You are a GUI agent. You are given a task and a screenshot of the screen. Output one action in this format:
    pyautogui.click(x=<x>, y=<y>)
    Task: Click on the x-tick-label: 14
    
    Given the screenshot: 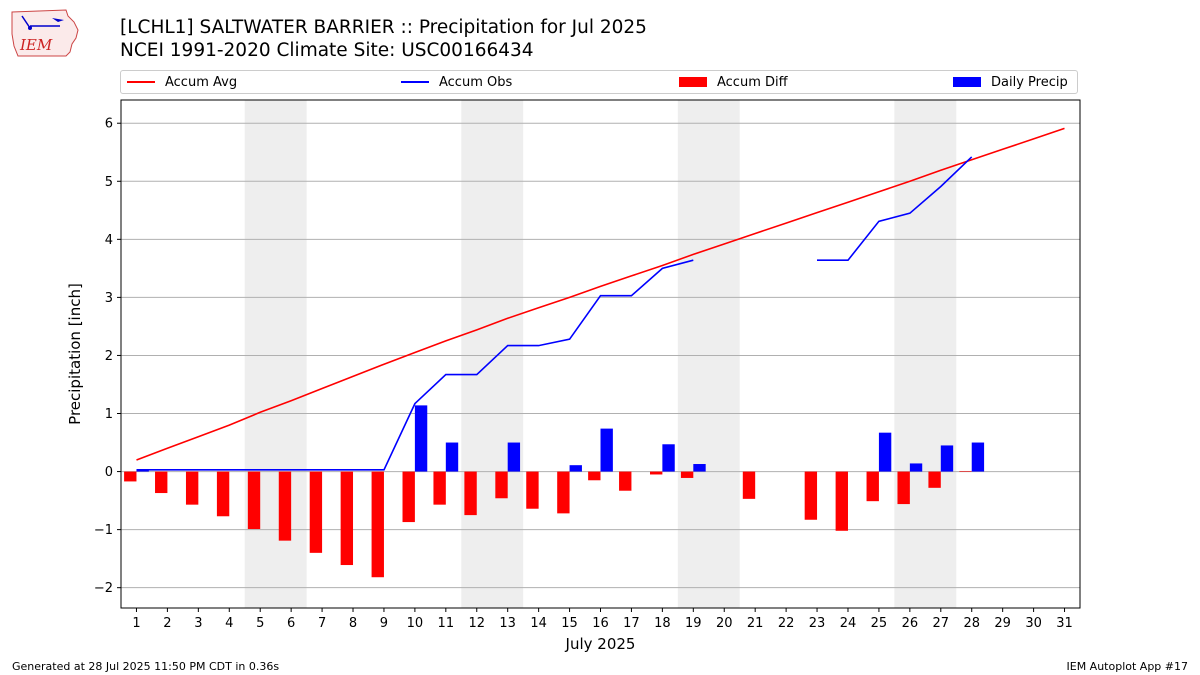 What is the action you would take?
    pyautogui.click(x=538, y=623)
    